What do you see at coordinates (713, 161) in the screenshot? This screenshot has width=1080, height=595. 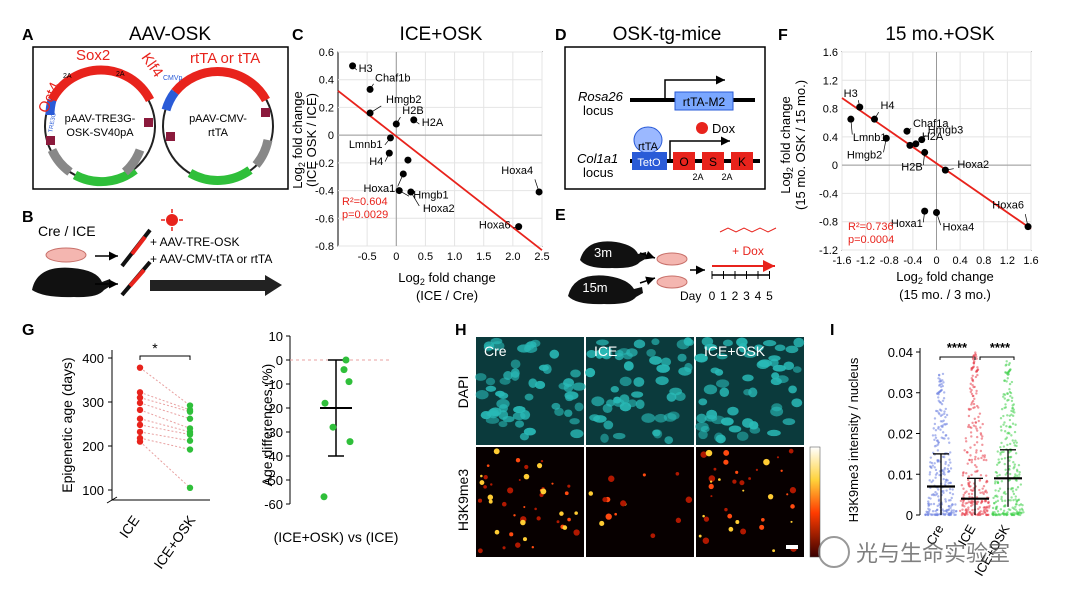 I see `gene-box-s` at bounding box center [713, 161].